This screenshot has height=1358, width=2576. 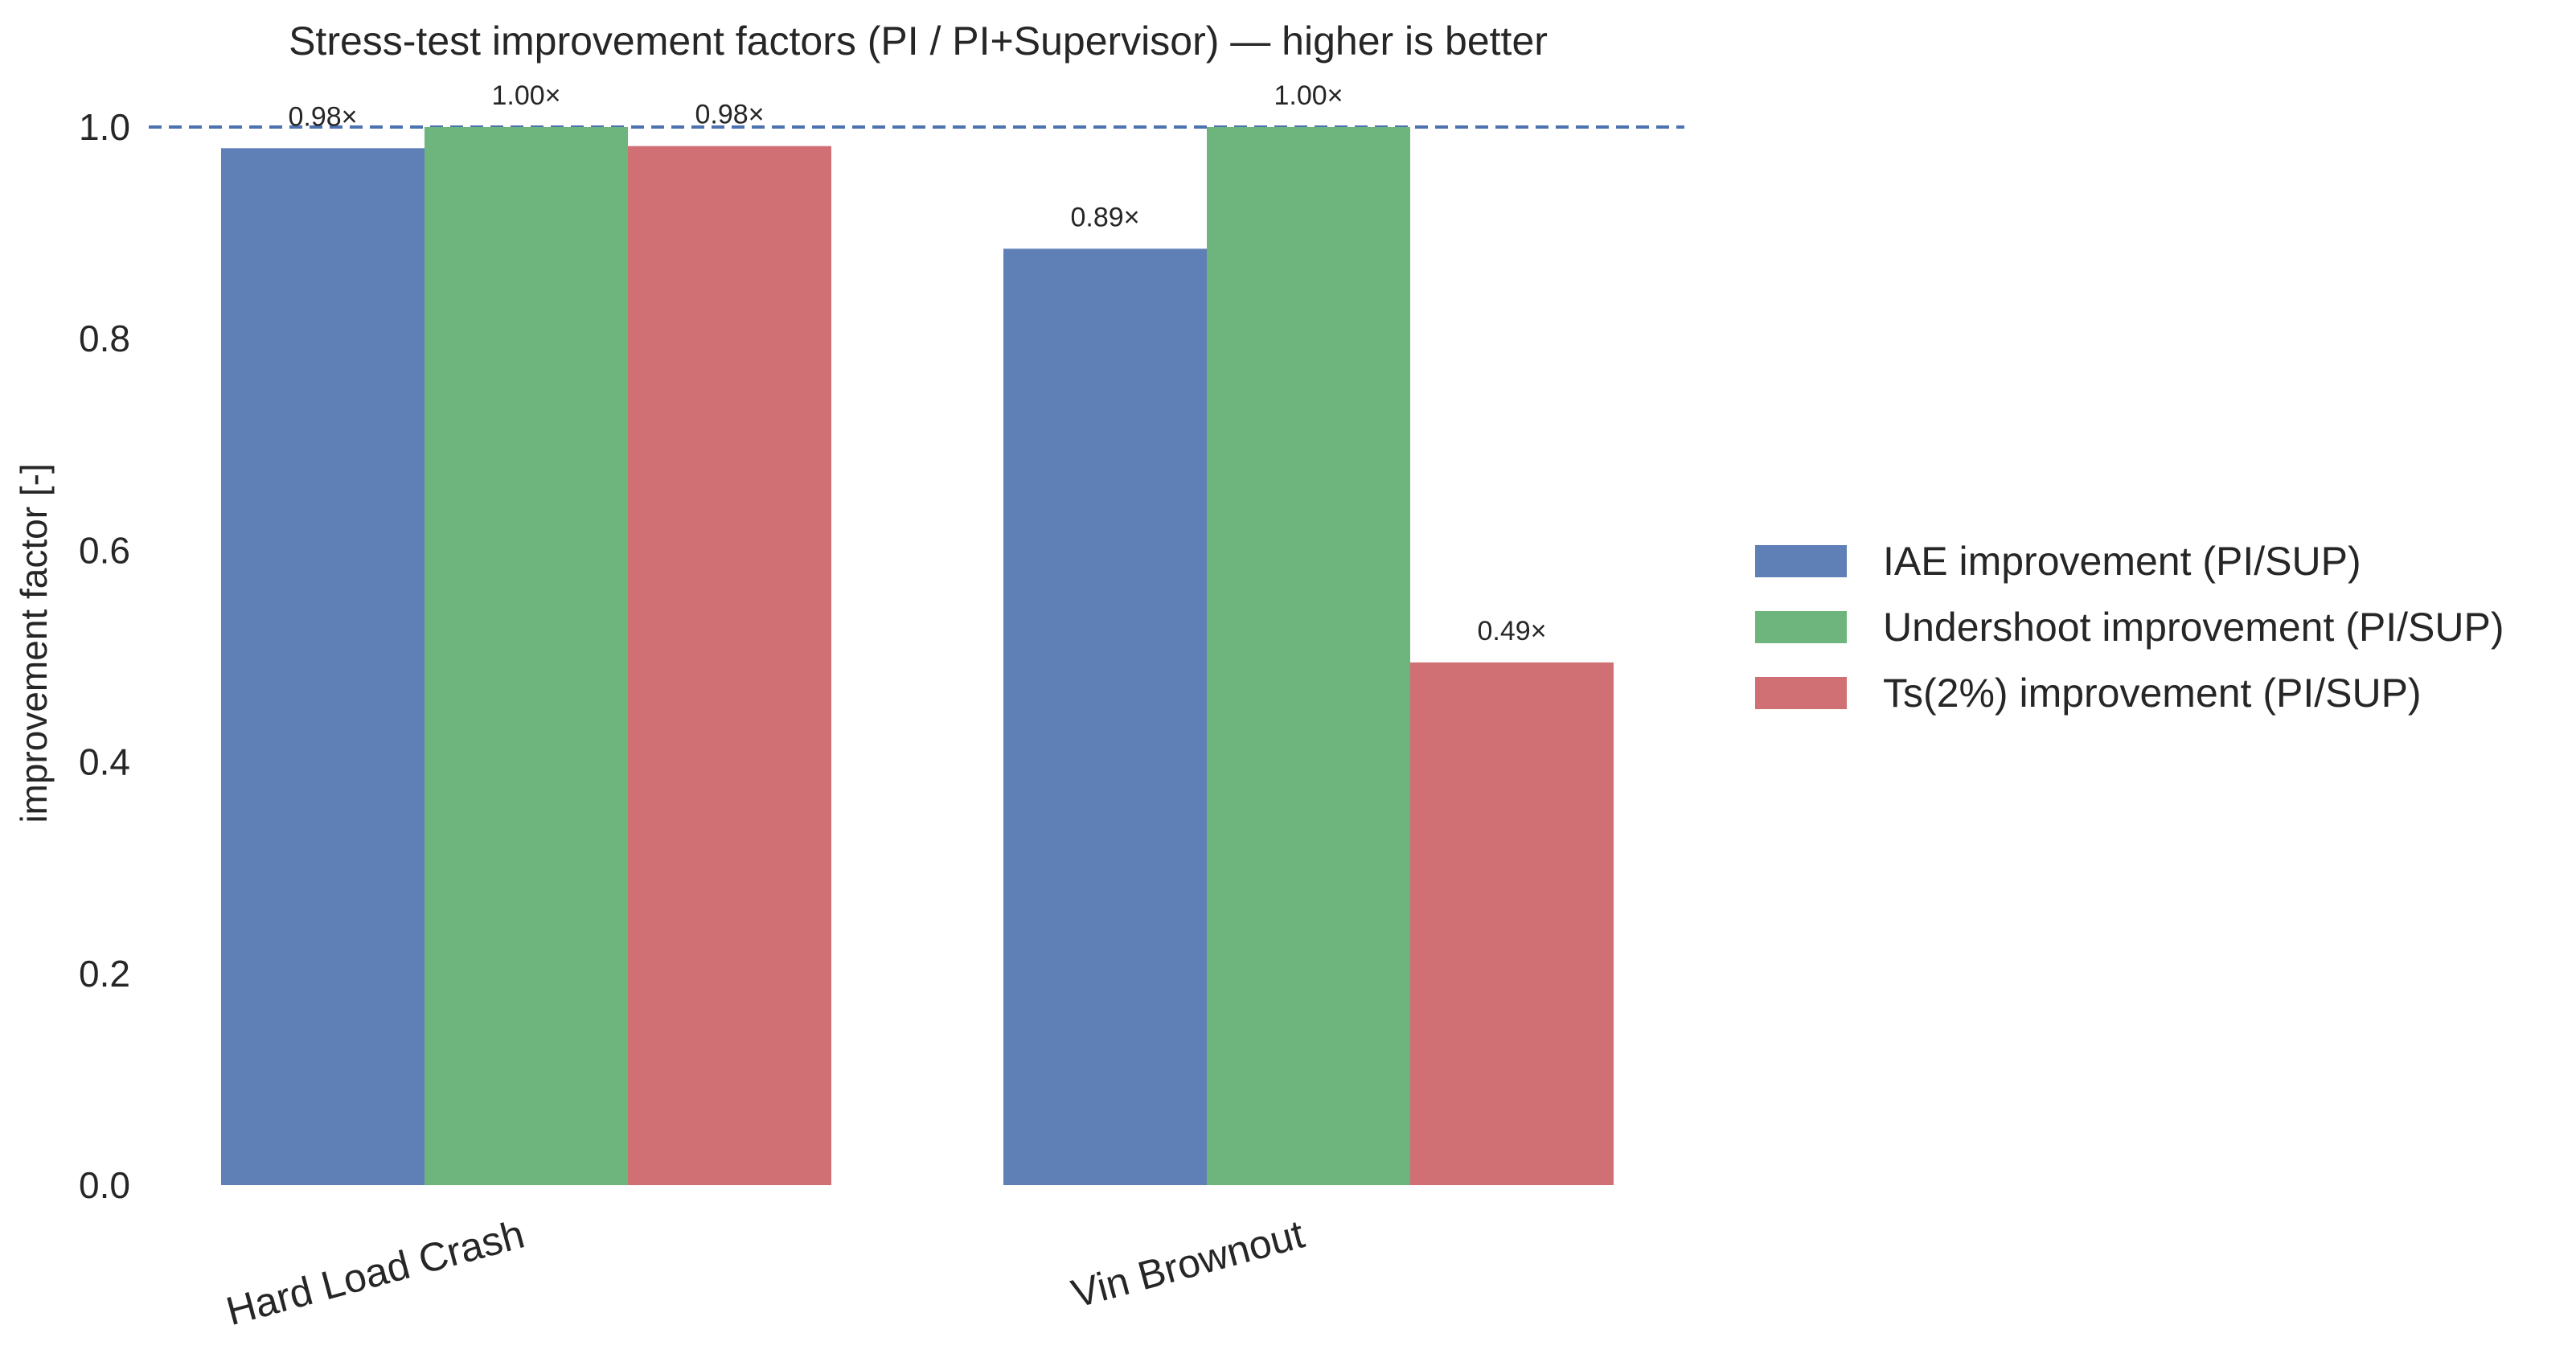 I want to click on y-tick-label: 0.8, so click(x=105, y=338).